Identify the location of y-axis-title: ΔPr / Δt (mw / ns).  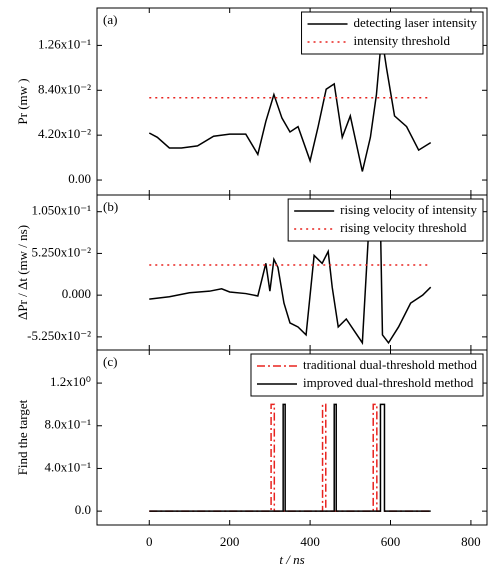
(22, 272).